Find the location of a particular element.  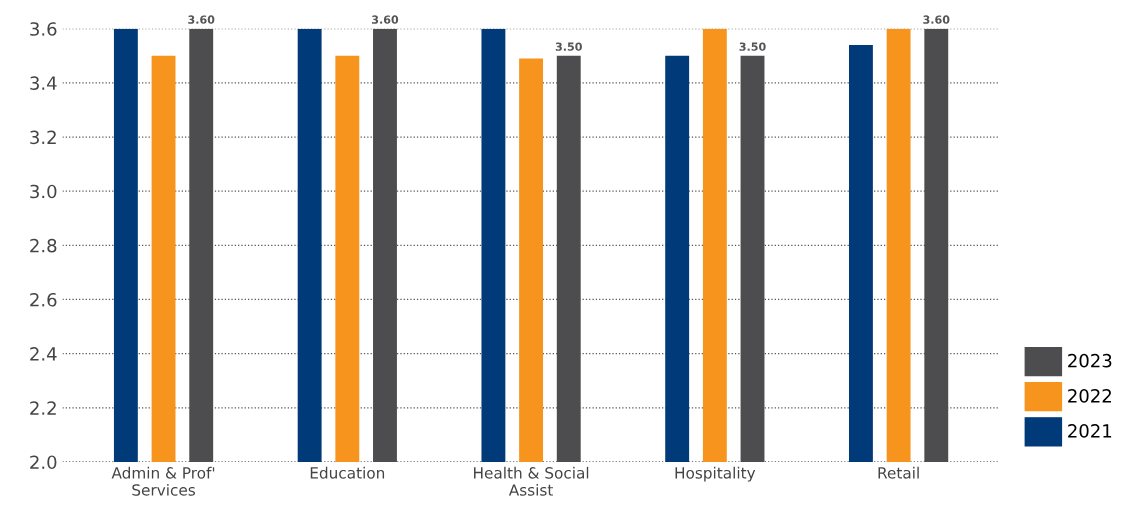

legend-label: 2022 is located at coordinates (1089, 395).